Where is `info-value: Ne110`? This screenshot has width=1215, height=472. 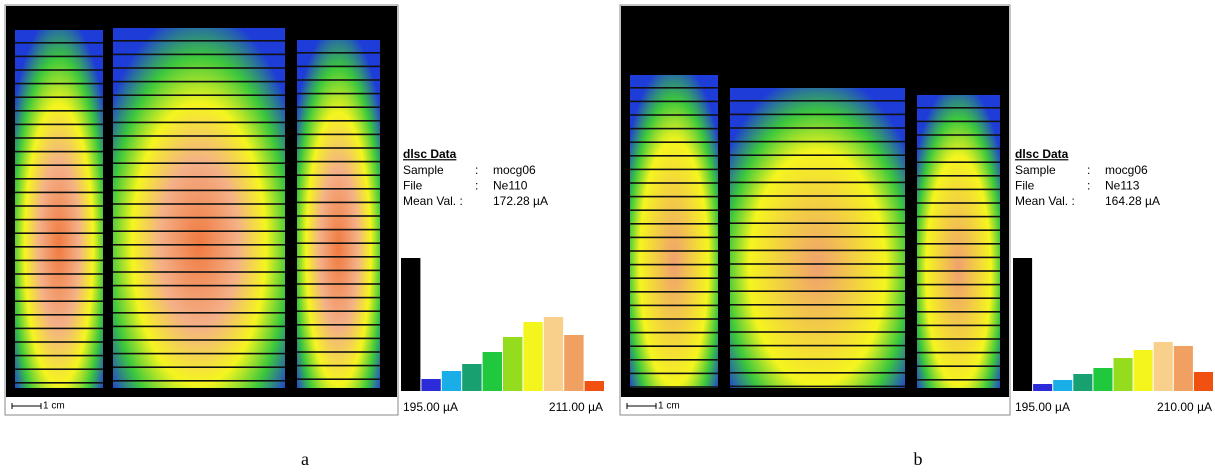
info-value: Ne110 is located at coordinates (510, 186).